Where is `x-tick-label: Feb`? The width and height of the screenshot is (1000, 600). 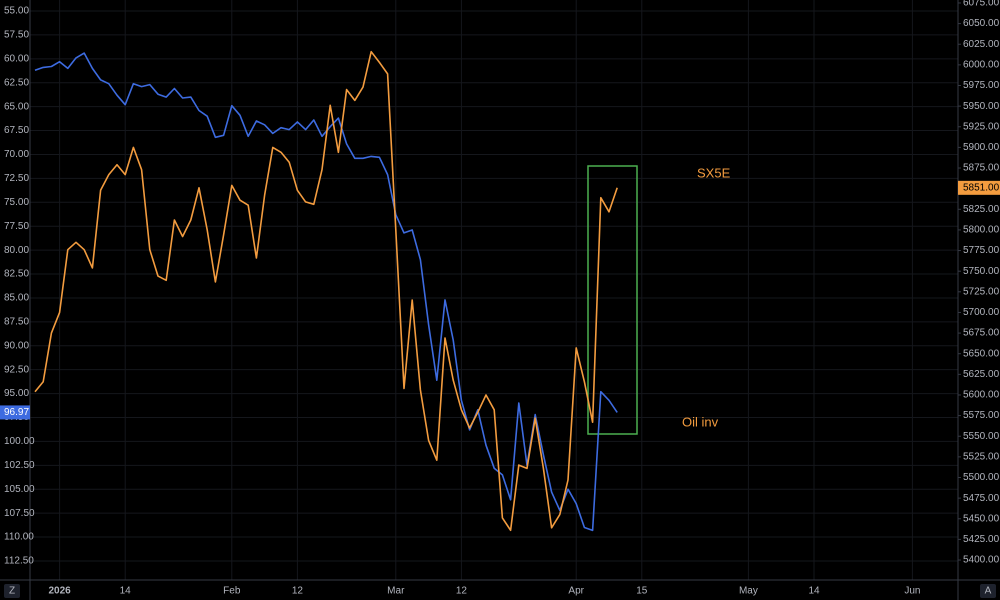
x-tick-label: Feb is located at coordinates (232, 591).